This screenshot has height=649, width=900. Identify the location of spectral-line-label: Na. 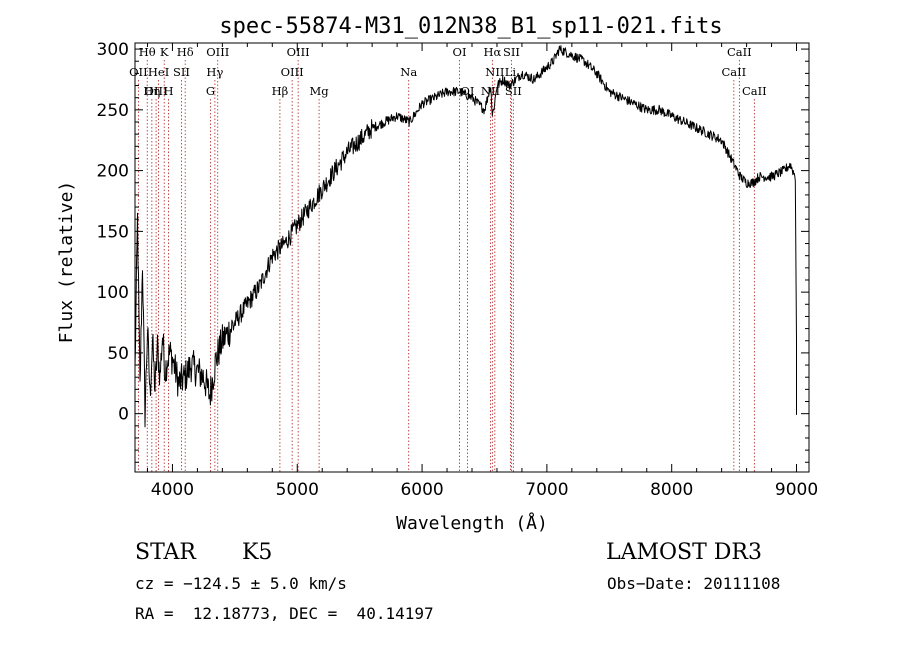
(408, 72).